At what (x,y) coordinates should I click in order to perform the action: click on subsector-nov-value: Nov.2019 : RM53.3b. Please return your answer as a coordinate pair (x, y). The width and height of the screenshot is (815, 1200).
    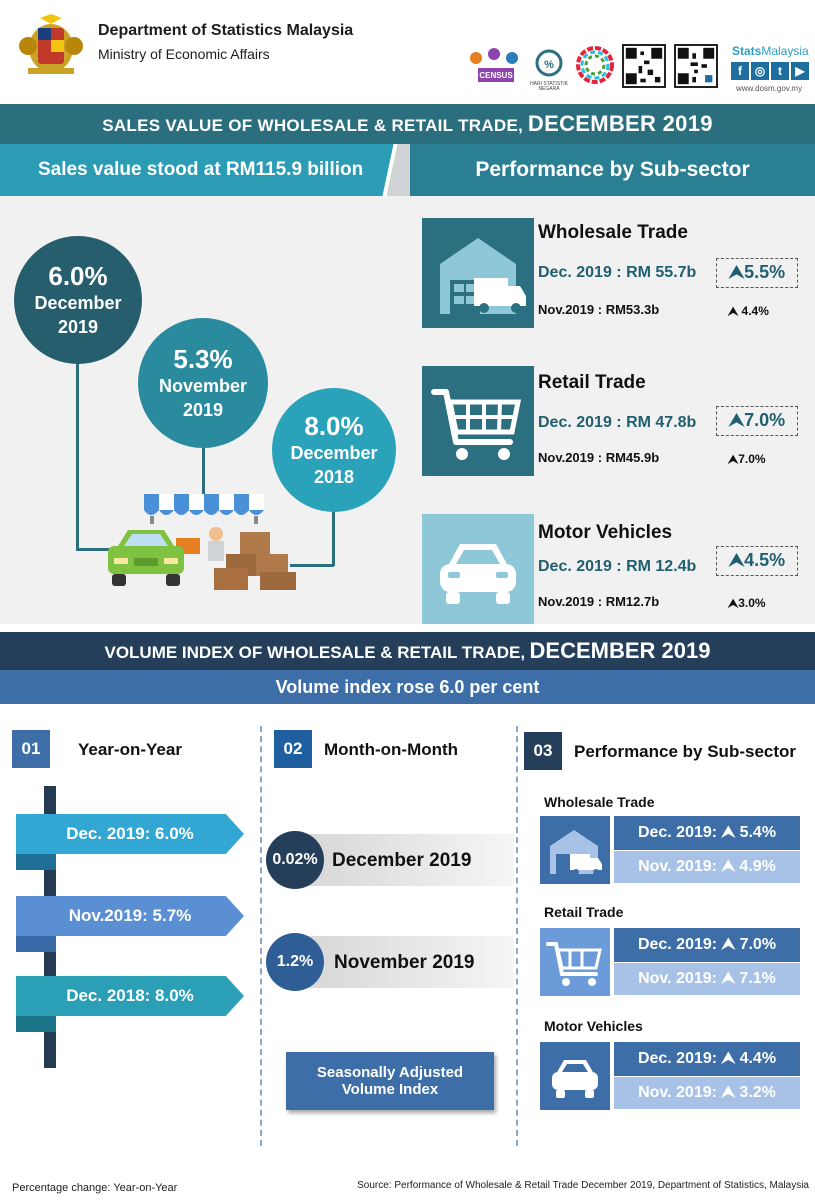
    Looking at the image, I should click on (598, 309).